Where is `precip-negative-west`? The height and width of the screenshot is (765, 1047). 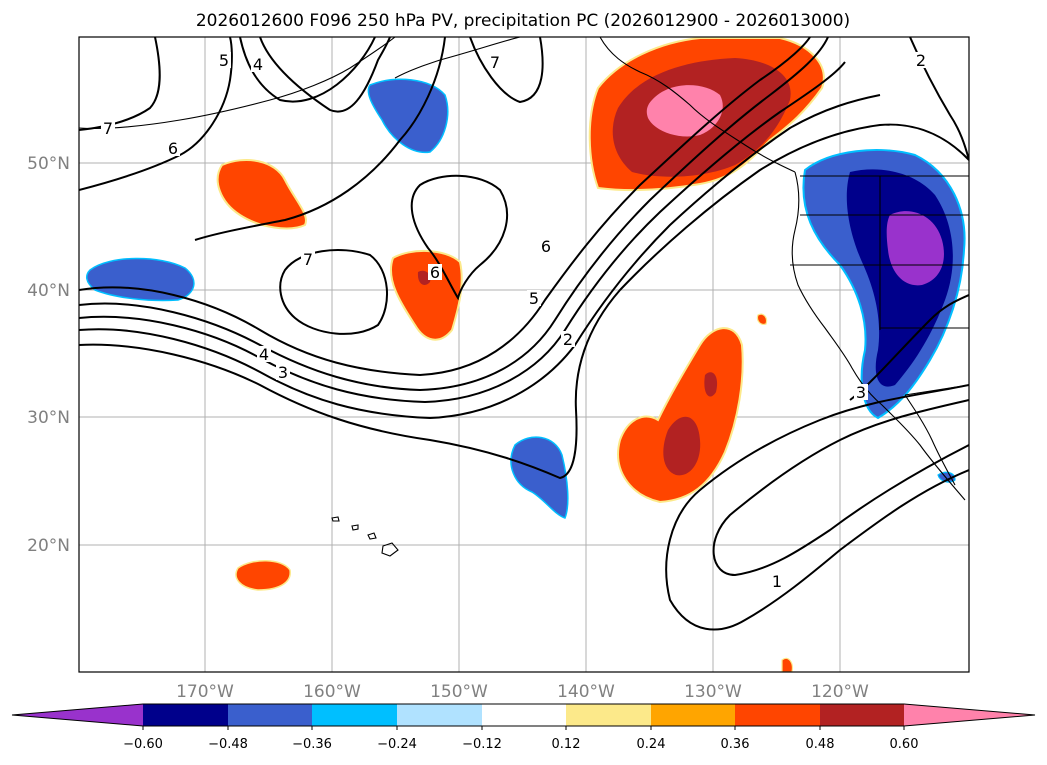 precip-negative-west is located at coordinates (140, 279).